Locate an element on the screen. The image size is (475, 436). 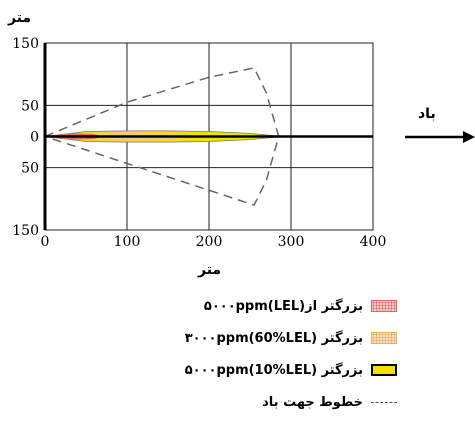
wind-arrow-icon is located at coordinates (440, 137).